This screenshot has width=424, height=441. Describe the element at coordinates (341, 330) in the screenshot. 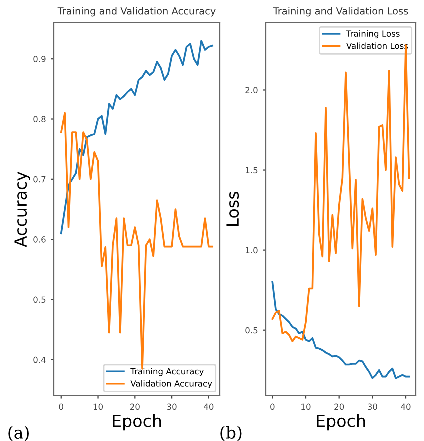

I see `line-series` at that location.